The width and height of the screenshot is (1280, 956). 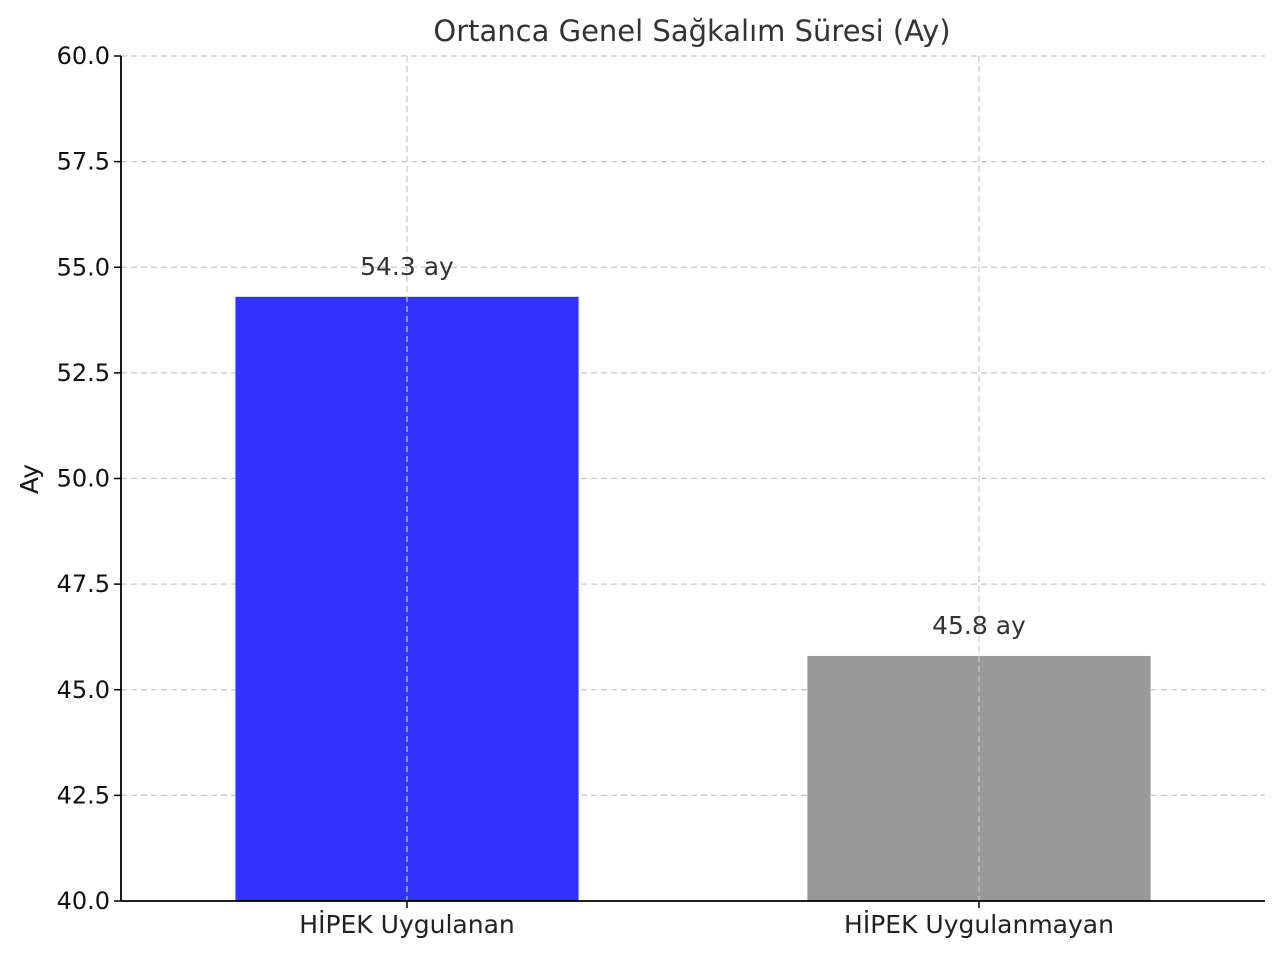 What do you see at coordinates (83, 584) in the screenshot?
I see `y-tick-label: 47.5` at bounding box center [83, 584].